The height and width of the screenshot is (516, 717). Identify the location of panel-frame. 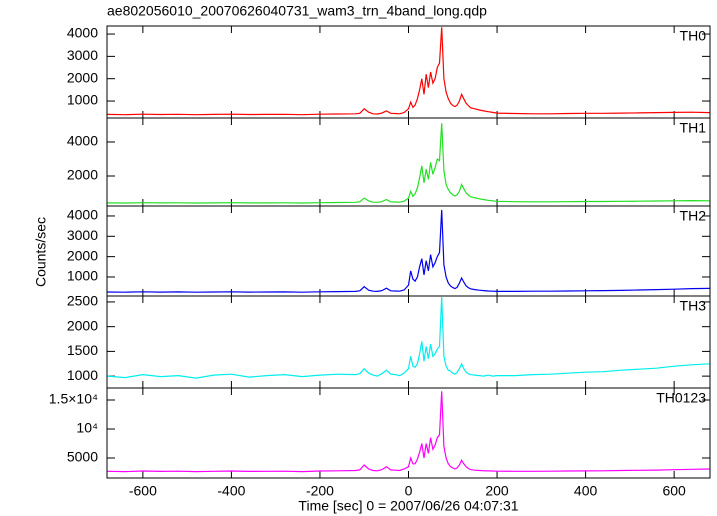
(408, 162).